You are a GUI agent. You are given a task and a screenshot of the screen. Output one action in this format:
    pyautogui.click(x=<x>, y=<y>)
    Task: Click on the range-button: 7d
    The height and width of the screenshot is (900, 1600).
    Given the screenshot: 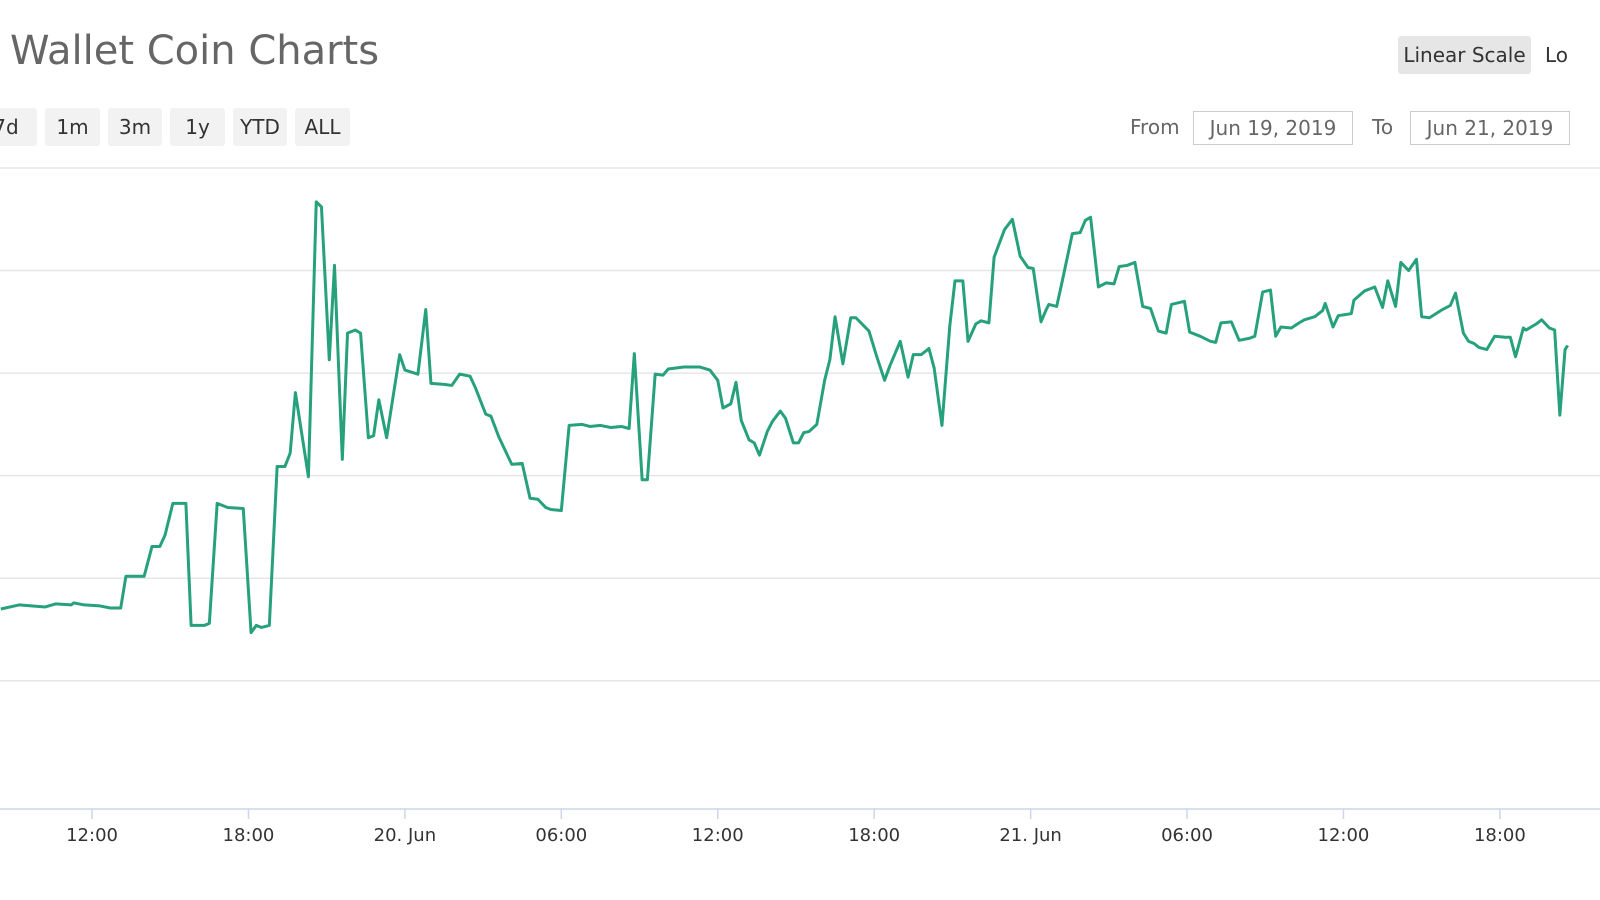 What is the action you would take?
    pyautogui.click(x=18, y=127)
    